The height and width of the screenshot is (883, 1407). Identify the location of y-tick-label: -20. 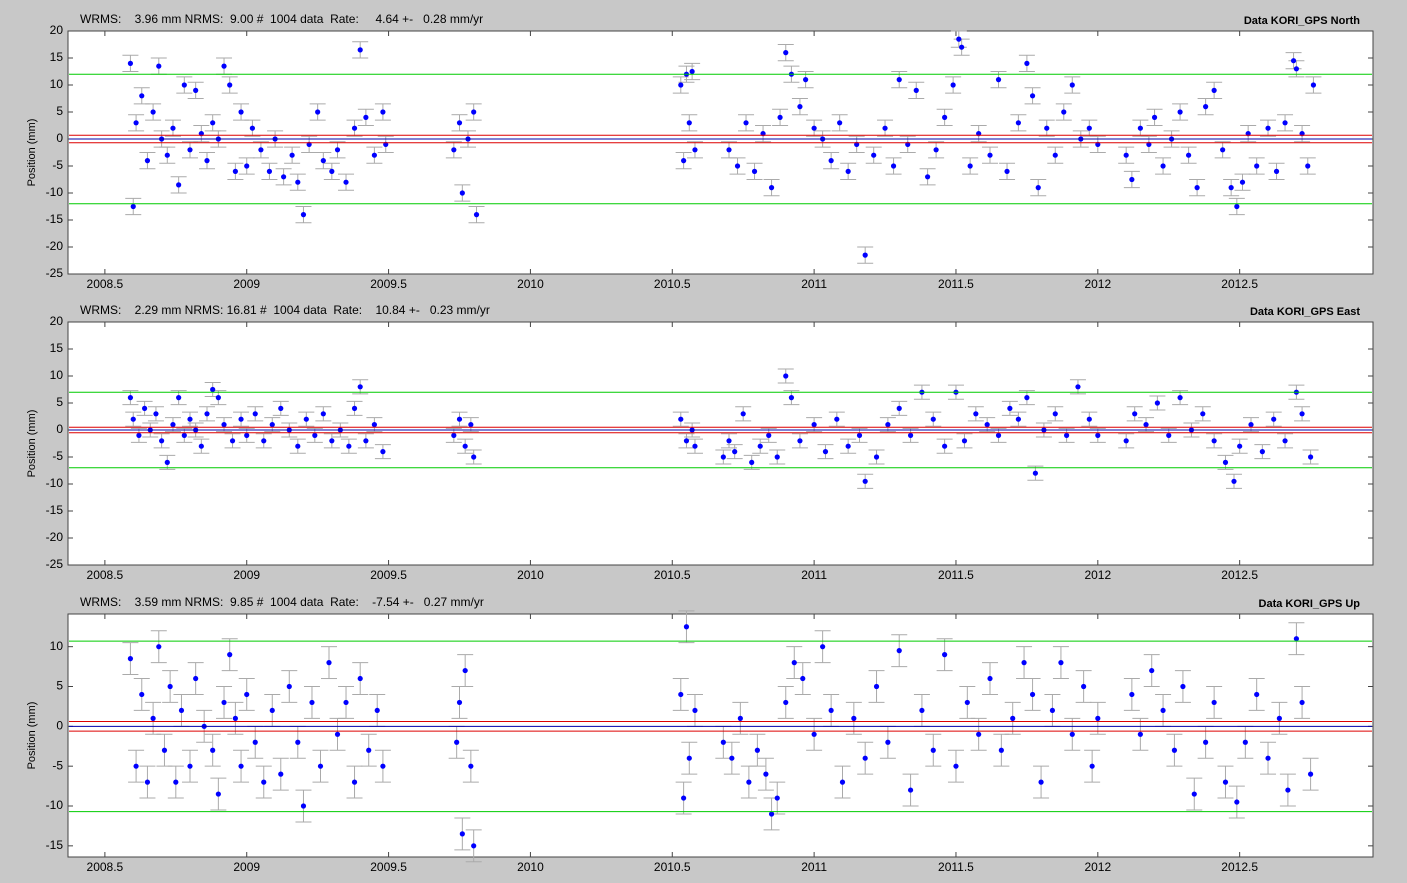
(55, 537).